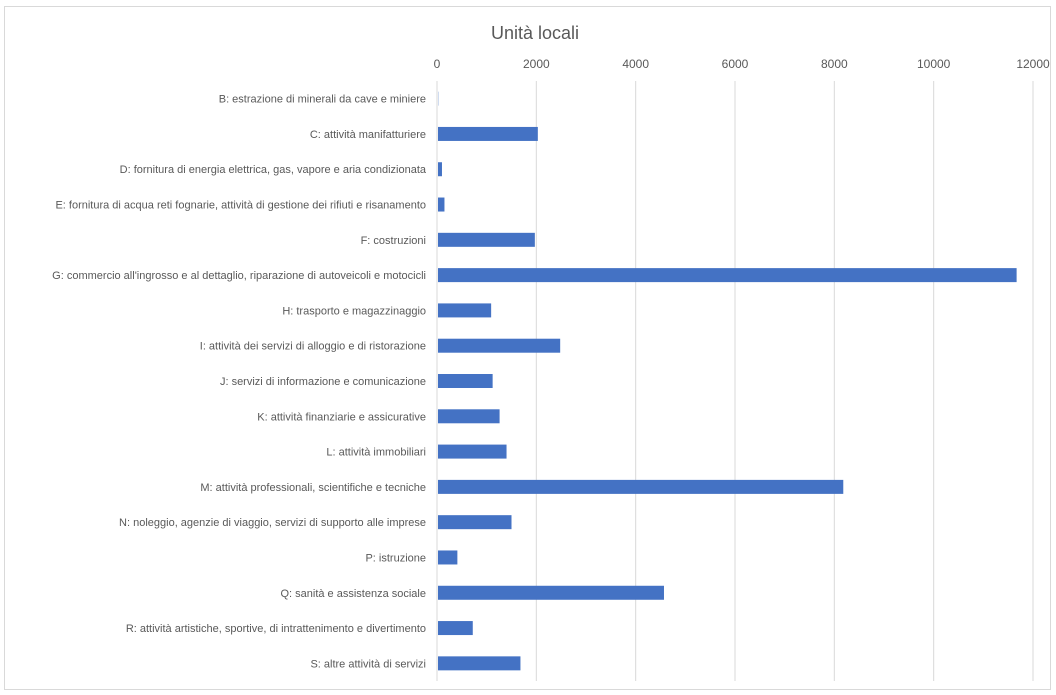 This screenshot has width=1056, height=695. Describe the element at coordinates (341, 417) in the screenshot. I see `category-label: K: attività finanziarie e assicurative` at that location.